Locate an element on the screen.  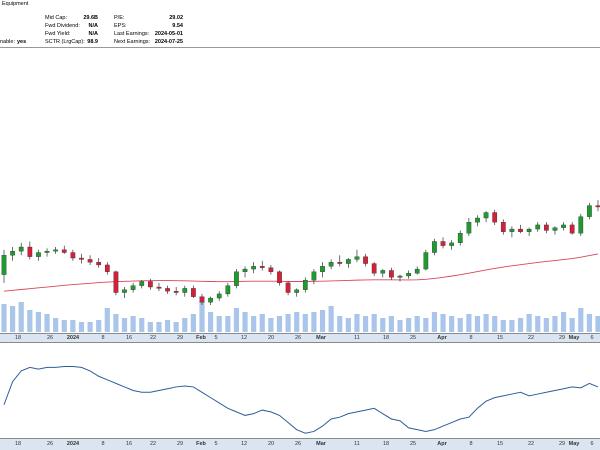
volume-bars is located at coordinates (300, 317).